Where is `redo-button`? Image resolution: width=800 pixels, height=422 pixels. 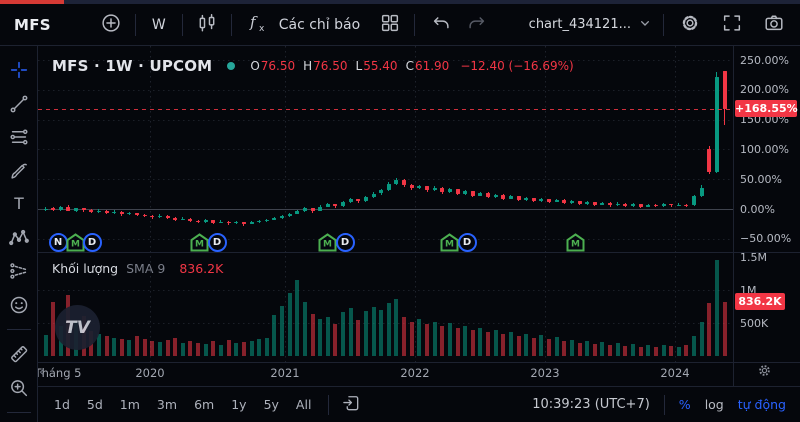 redo-button is located at coordinates (477, 25).